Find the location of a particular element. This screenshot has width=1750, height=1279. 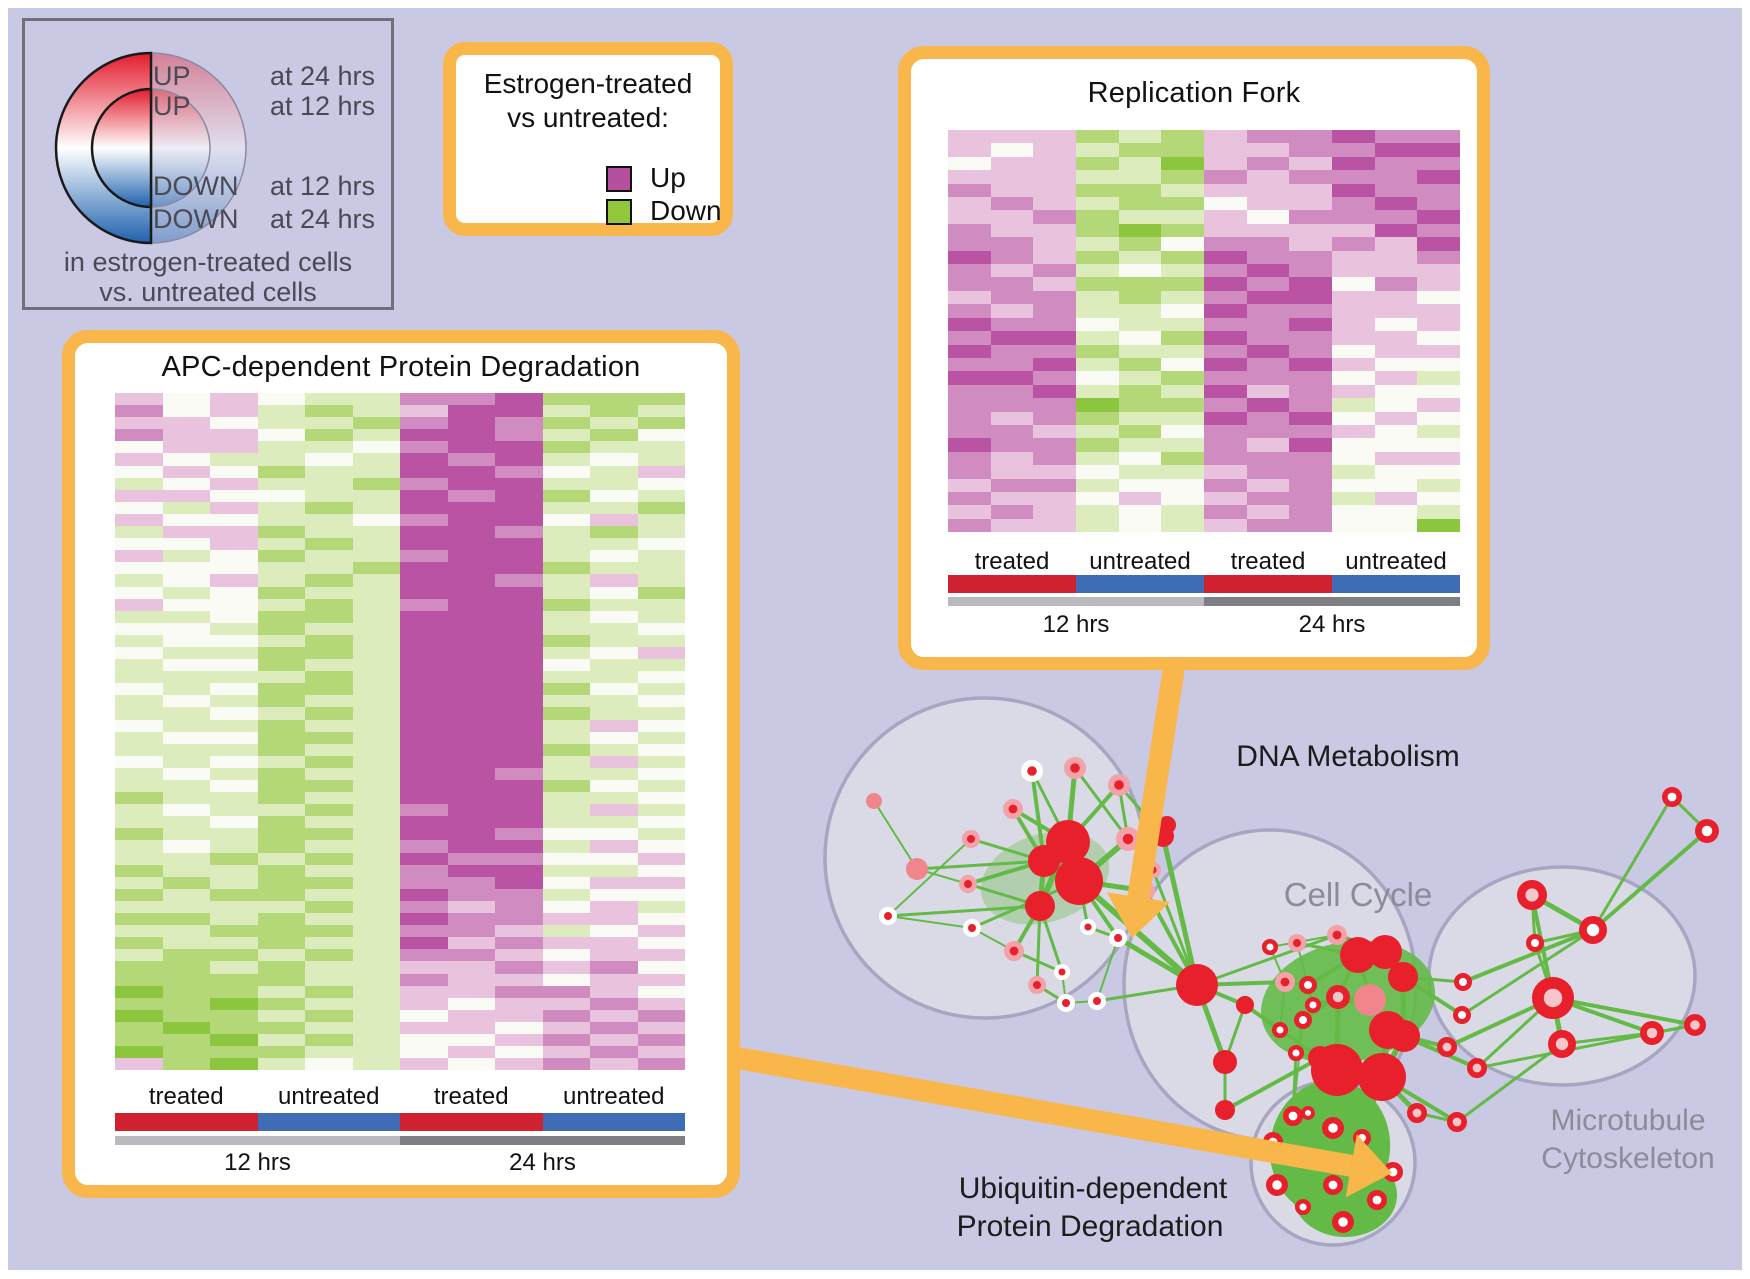

time-color-bar is located at coordinates (1204, 601).